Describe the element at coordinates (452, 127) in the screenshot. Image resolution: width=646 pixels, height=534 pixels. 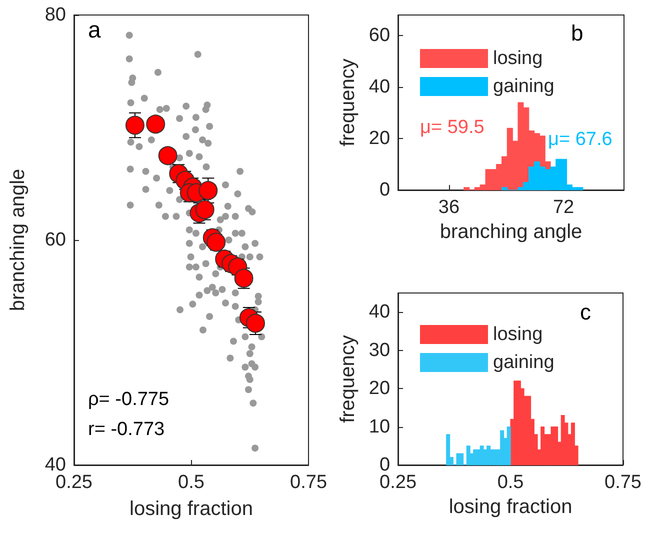
I see `annotation: μ= 59.5` at that location.